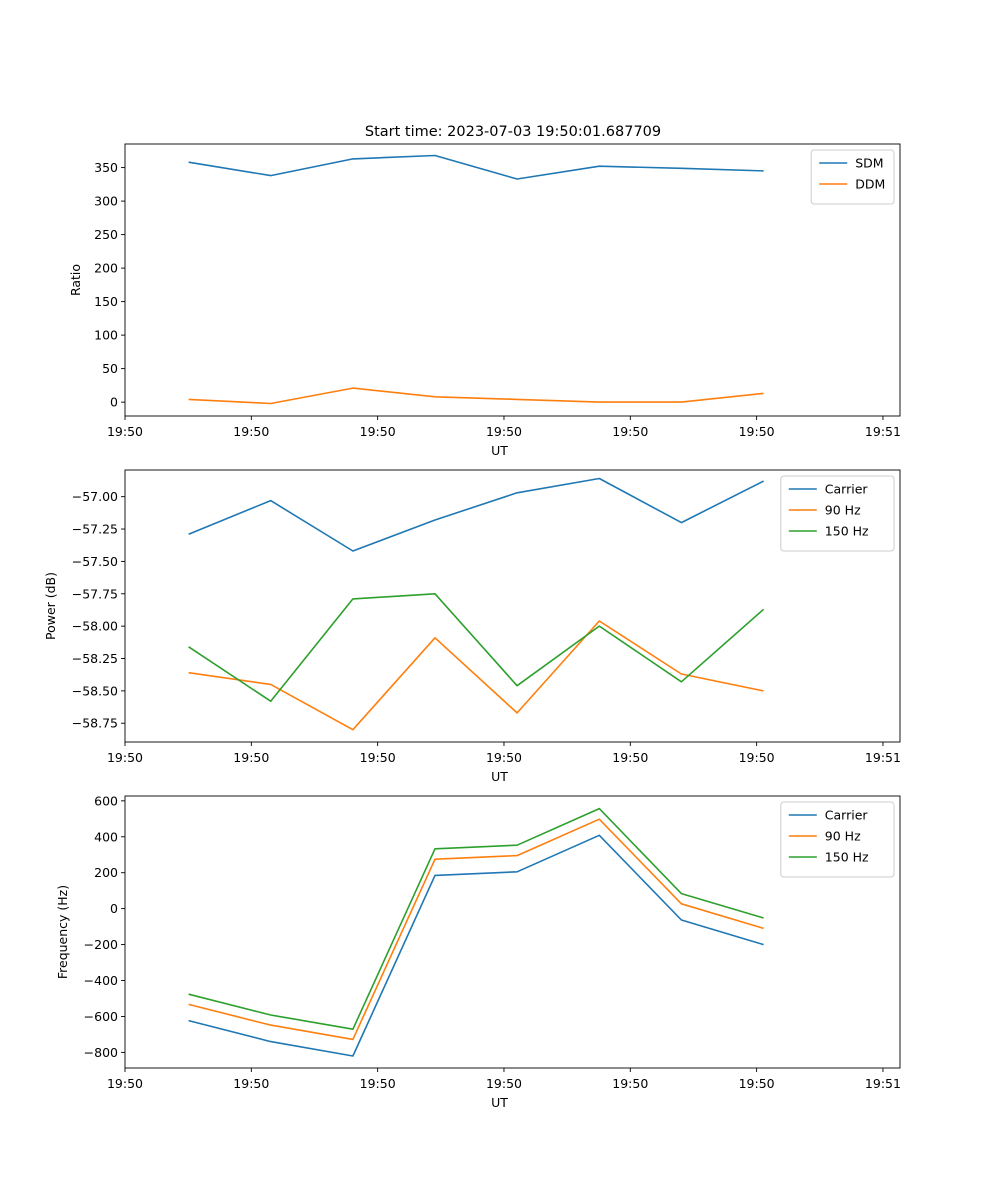 The width and height of the screenshot is (1000, 1200). I want to click on y-tick-label: −58.00, so click(95, 626).